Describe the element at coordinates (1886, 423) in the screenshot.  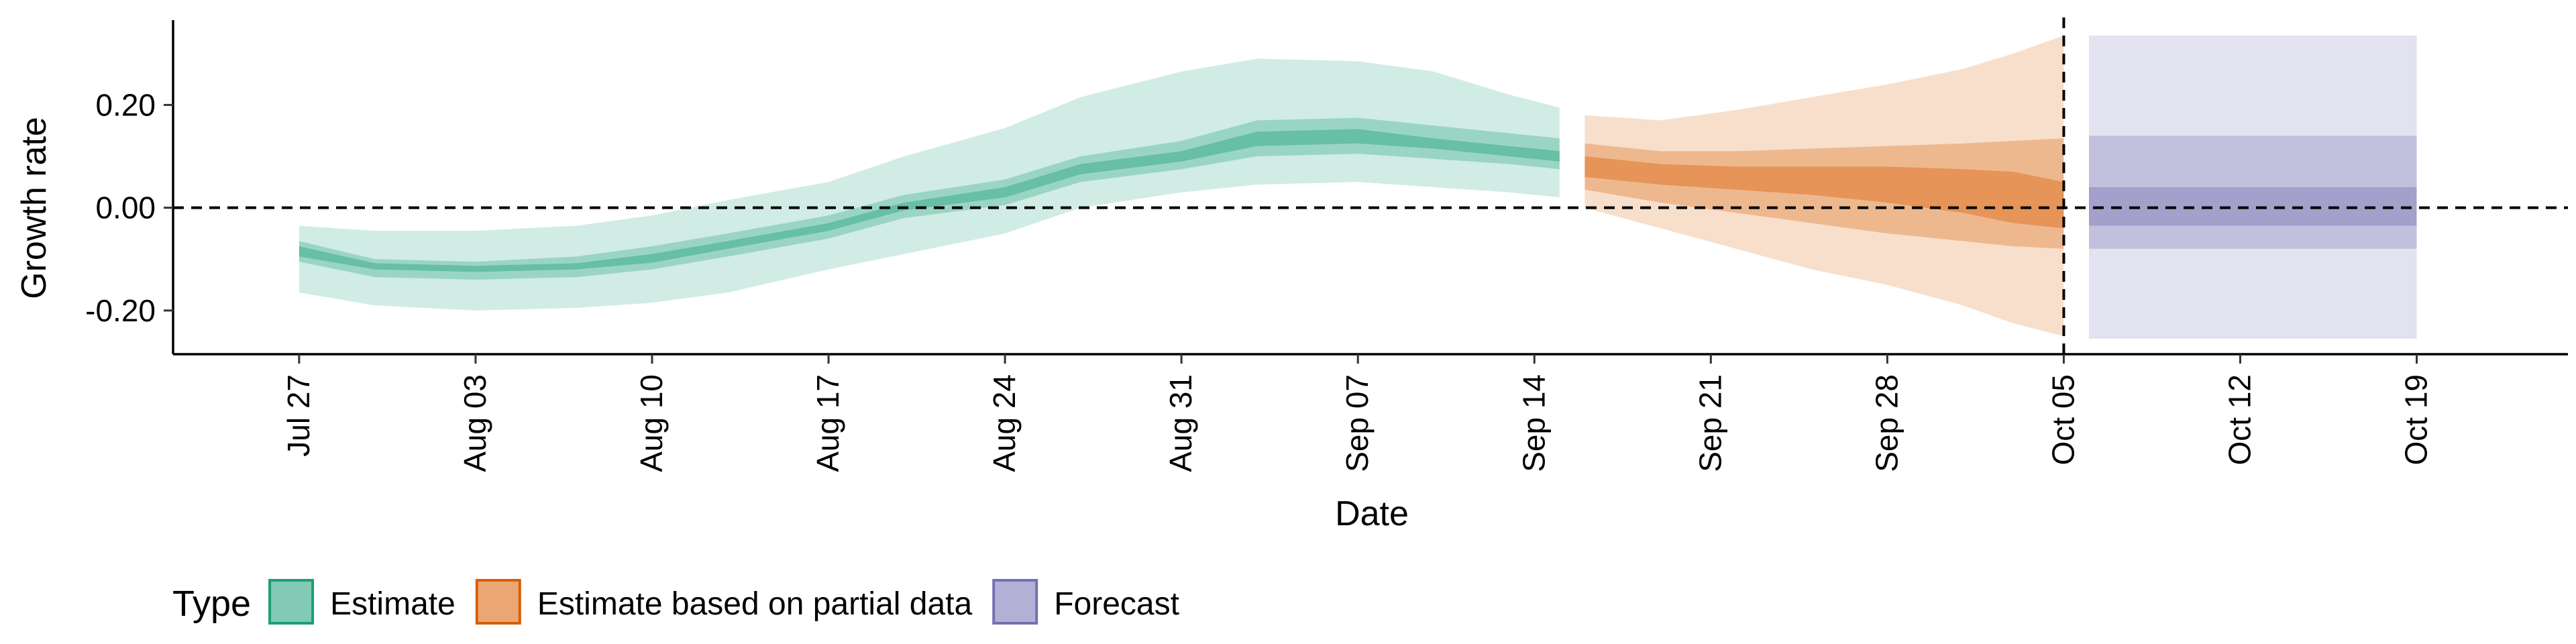
I see `x-tick-label: Sep 28` at that location.